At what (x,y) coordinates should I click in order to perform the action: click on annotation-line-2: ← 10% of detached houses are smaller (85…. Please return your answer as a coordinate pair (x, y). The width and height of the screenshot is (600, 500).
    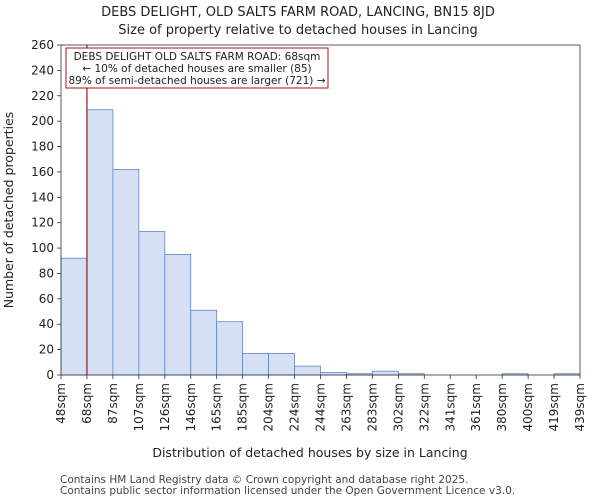
    Looking at the image, I should click on (196, 69).